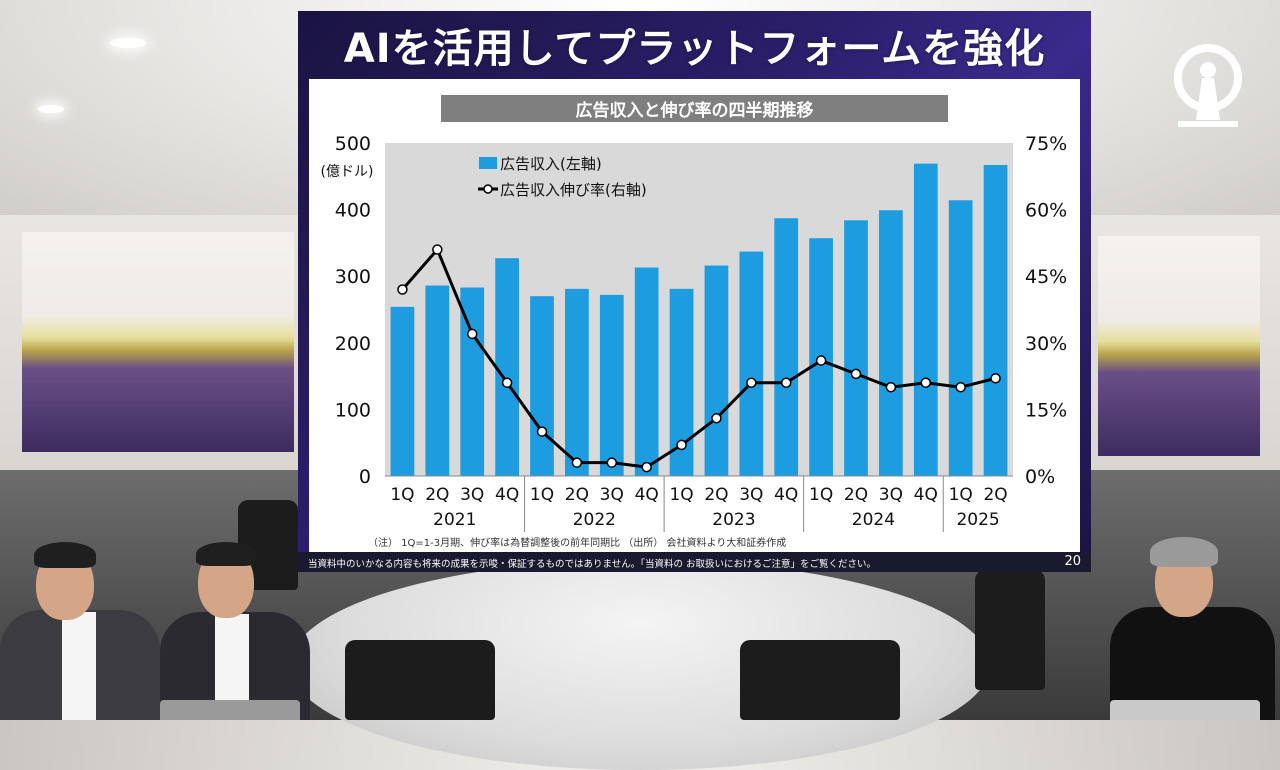 The width and height of the screenshot is (1280, 770). What do you see at coordinates (454, 520) in the screenshot?
I see `x-year-label: 2021` at bounding box center [454, 520].